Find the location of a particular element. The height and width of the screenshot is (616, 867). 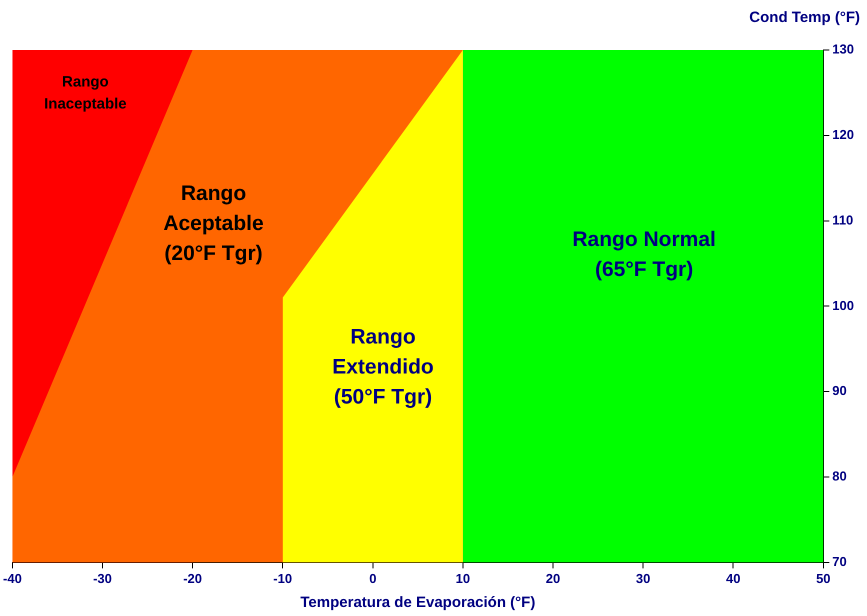

y-tick-label: 130 is located at coordinates (843, 49).